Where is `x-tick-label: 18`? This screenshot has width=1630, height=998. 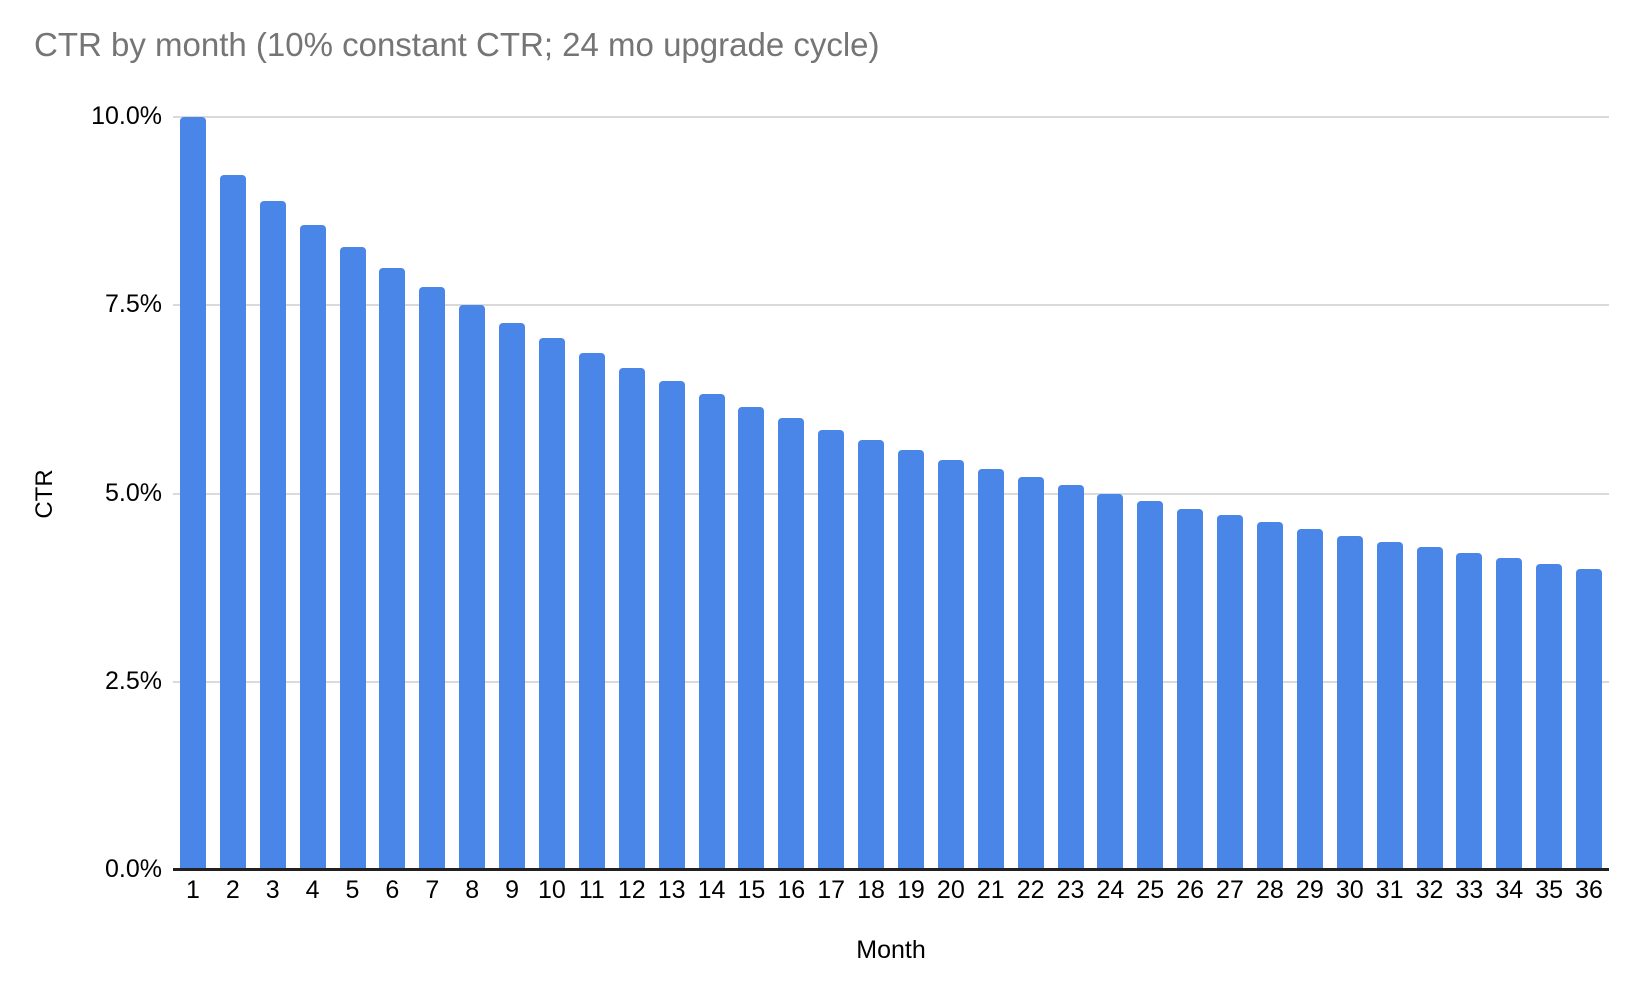
x-tick-label: 18 is located at coordinates (871, 890).